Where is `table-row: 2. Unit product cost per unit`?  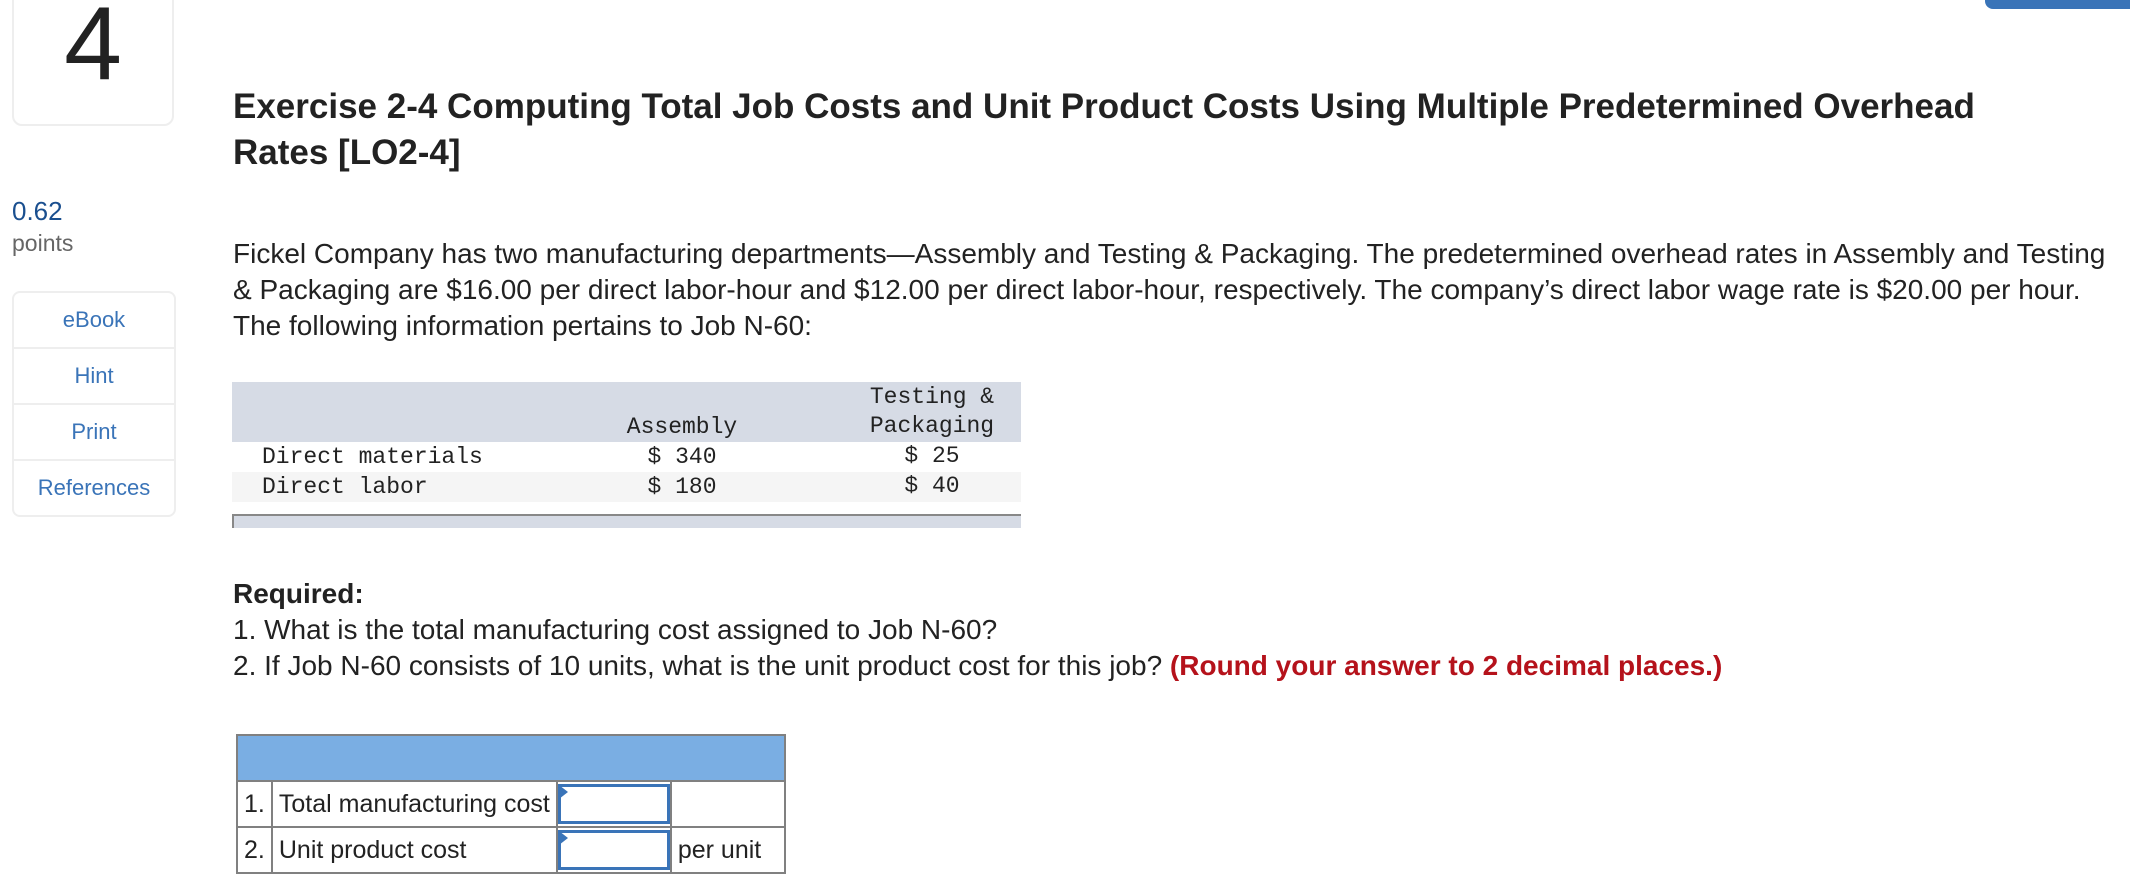
table-row: 2. Unit product cost per unit is located at coordinates (511, 850).